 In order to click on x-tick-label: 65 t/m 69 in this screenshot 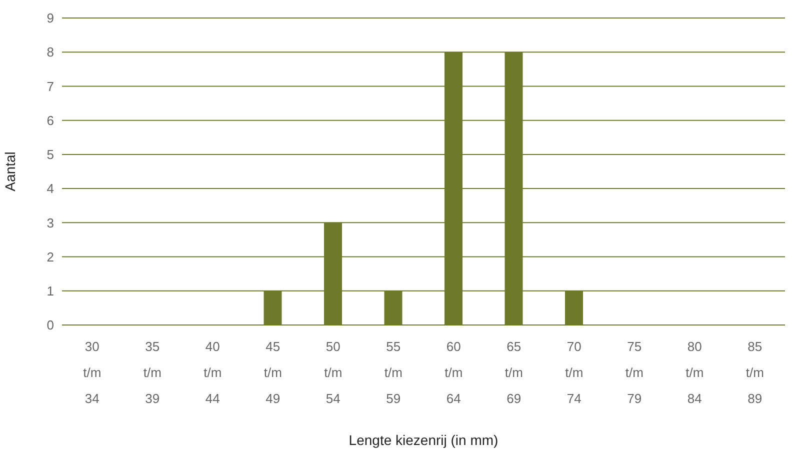, I will do `click(513, 372)`.